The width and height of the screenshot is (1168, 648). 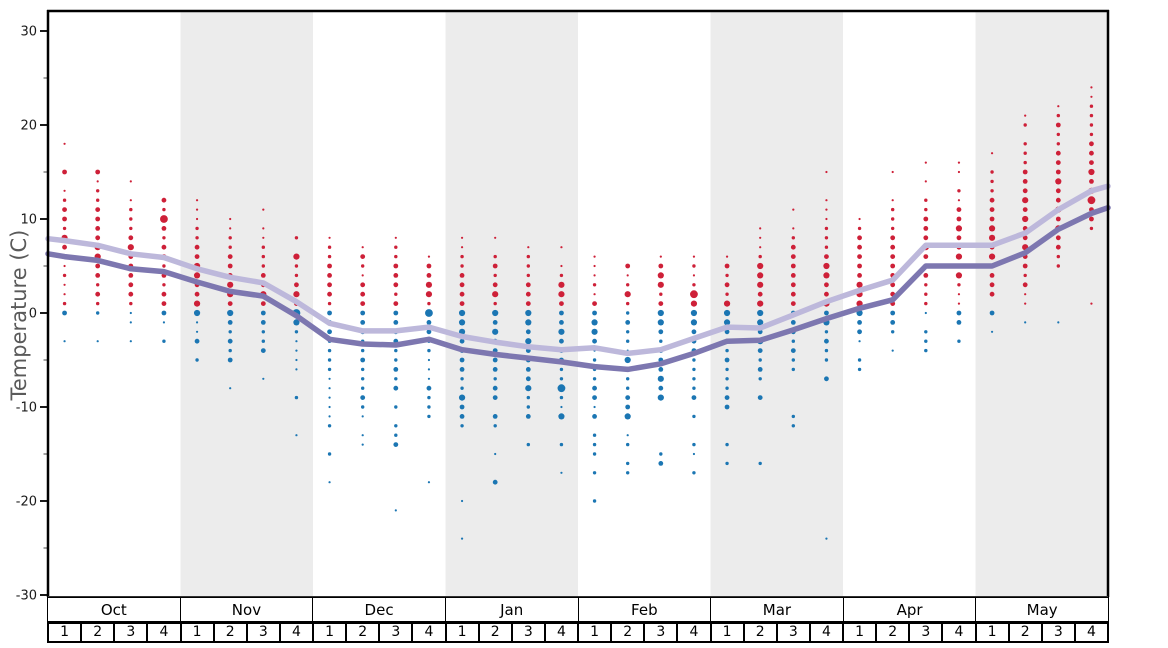 I want to click on week-cell-apr-4: 4, so click(x=960, y=633).